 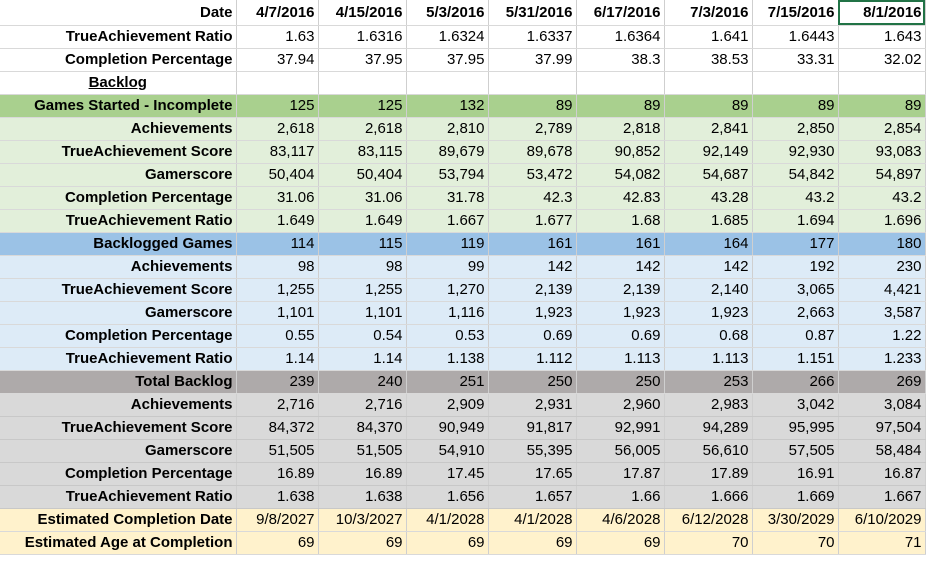 I want to click on value-cell: 1.113, so click(x=620, y=359).